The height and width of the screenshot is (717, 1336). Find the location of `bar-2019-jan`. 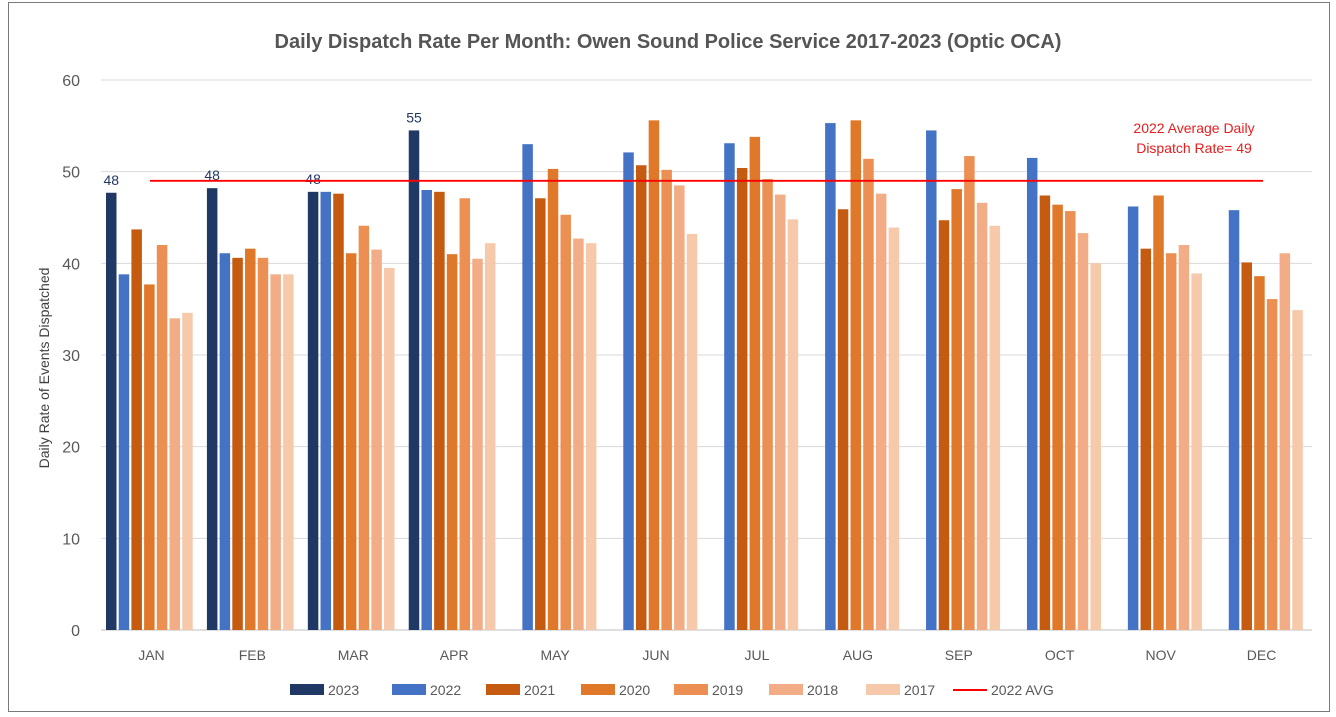

bar-2019-jan is located at coordinates (162, 437).